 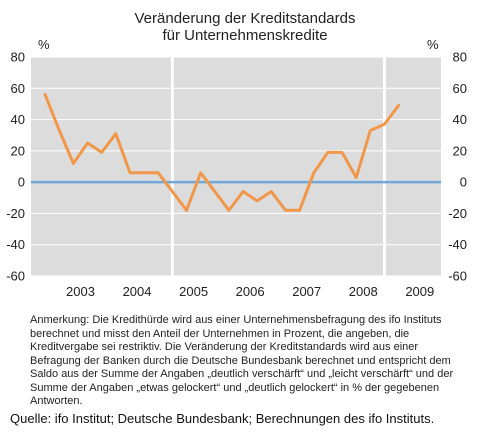 What do you see at coordinates (137, 291) in the screenshot?
I see `x-tick-label: 2004` at bounding box center [137, 291].